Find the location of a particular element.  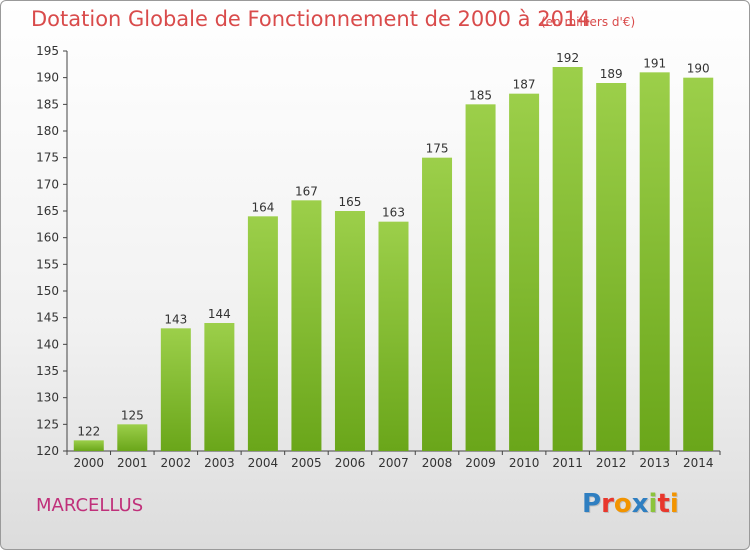

bar-2011 is located at coordinates (567, 259).